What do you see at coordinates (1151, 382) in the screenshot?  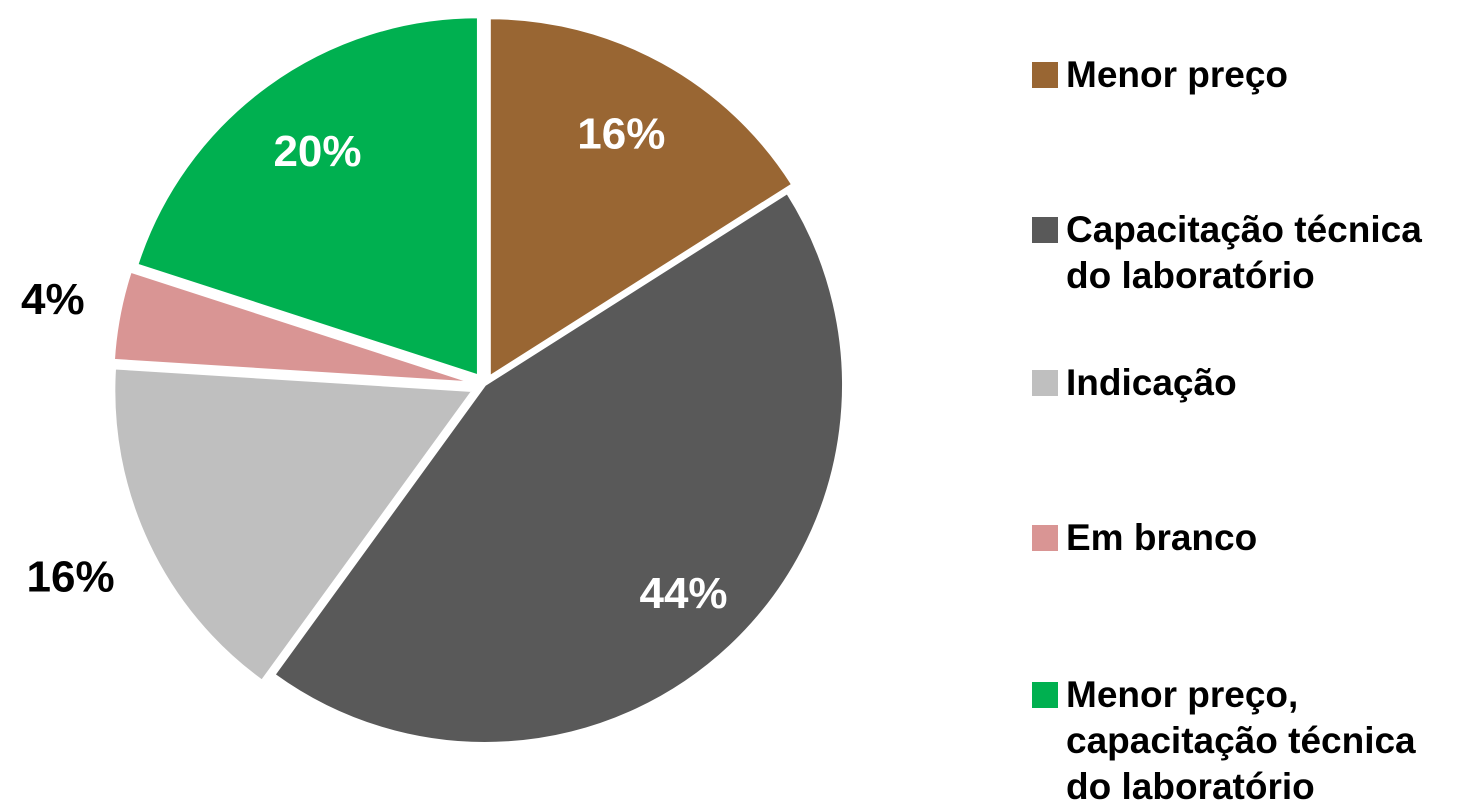 I see `legend-label: Indicação` at bounding box center [1151, 382].